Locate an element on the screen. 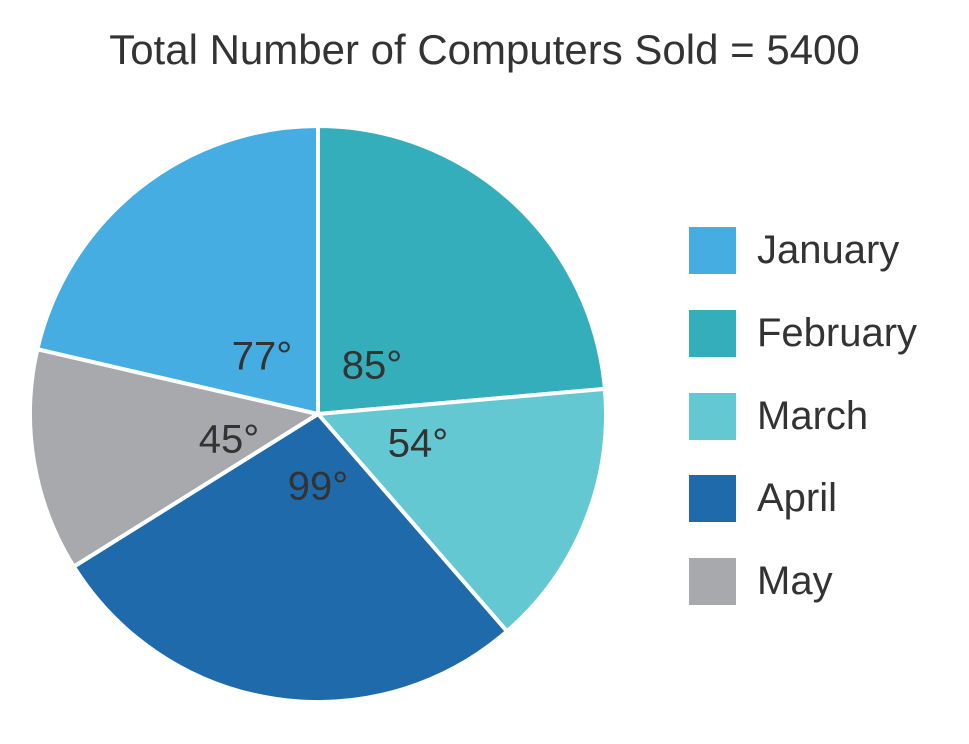 The width and height of the screenshot is (969, 744). legend-label-february: February is located at coordinates (837, 333).